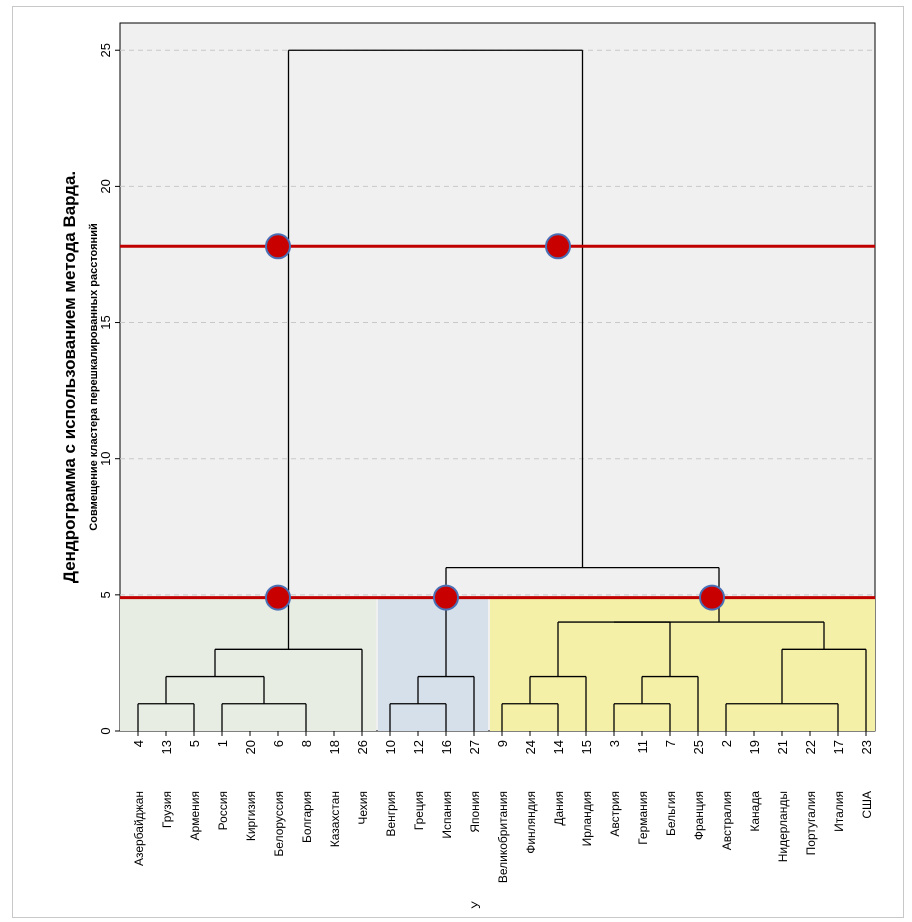 The width and height of the screenshot is (912, 922). I want to click on leaf-id: 24, so click(530, 747).